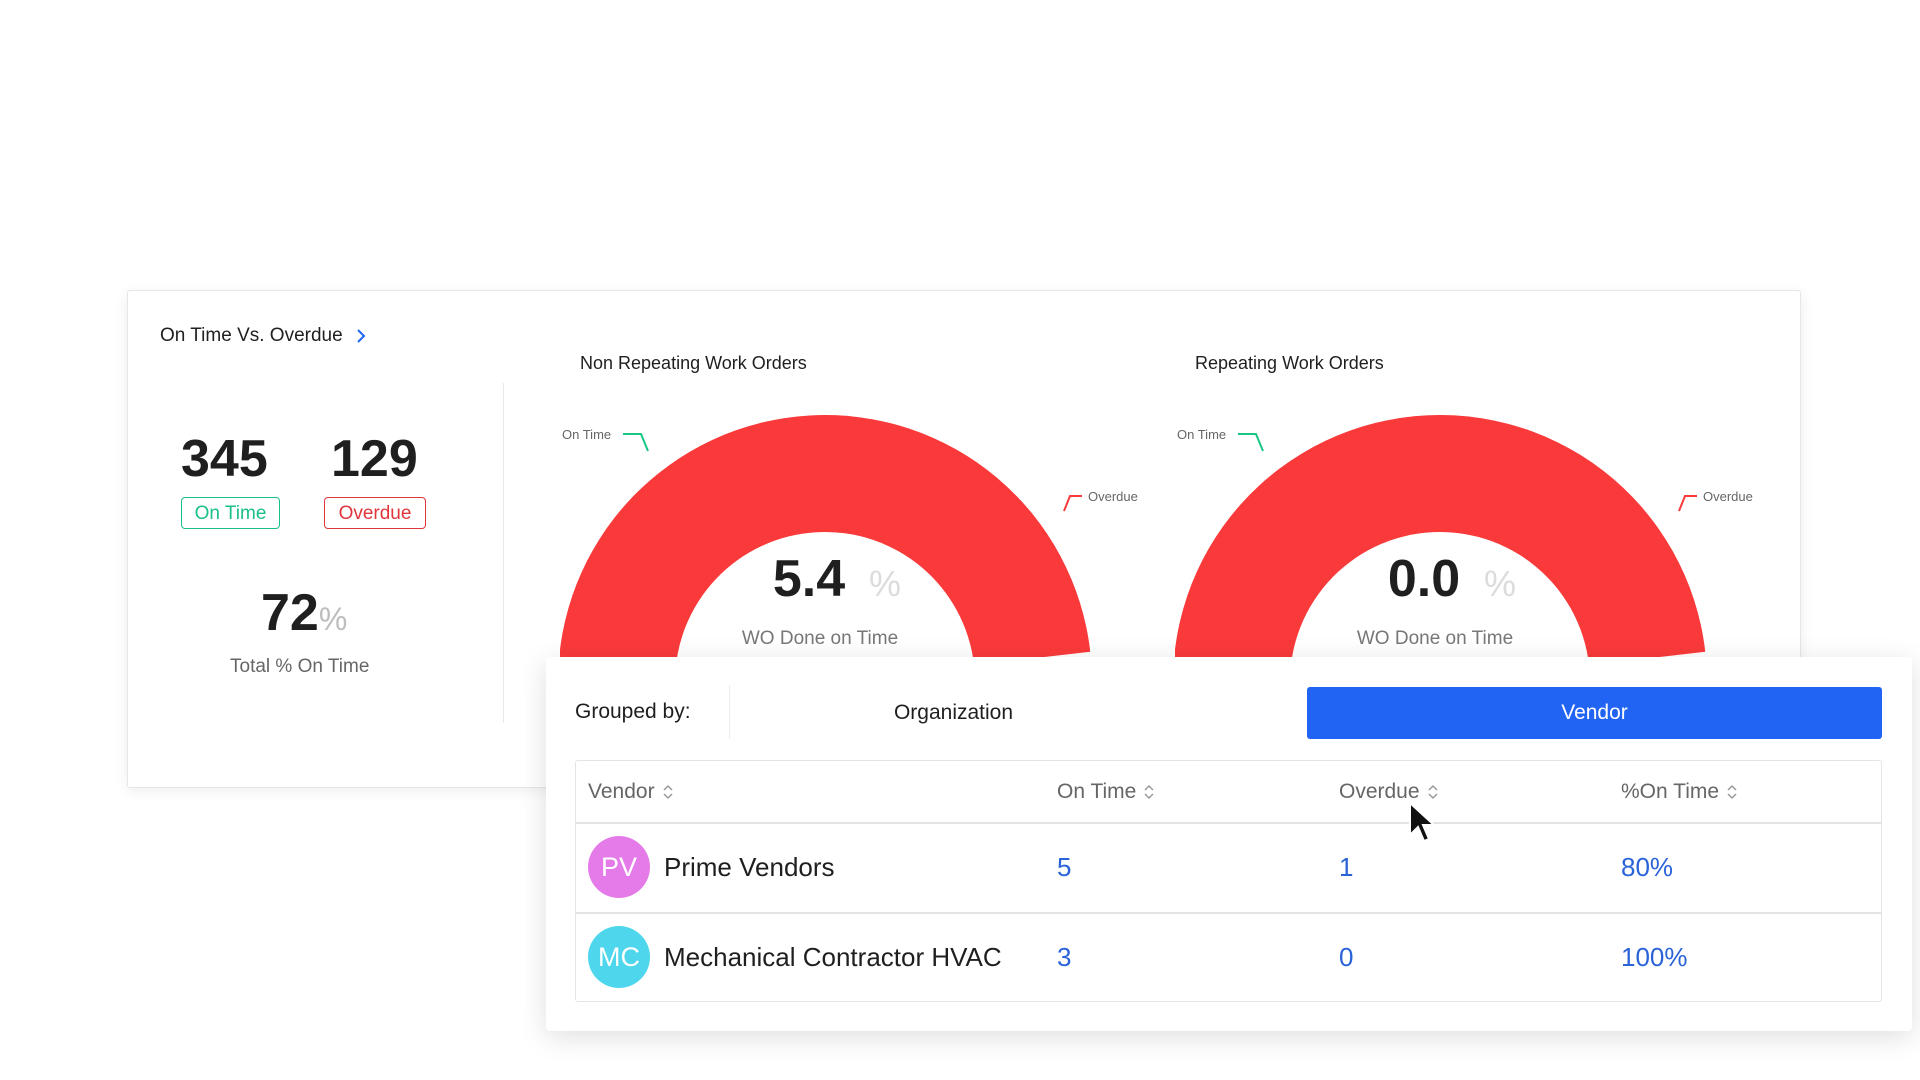 The width and height of the screenshot is (1920, 1080). I want to click on total-on-time-percent: 72%, so click(304, 613).